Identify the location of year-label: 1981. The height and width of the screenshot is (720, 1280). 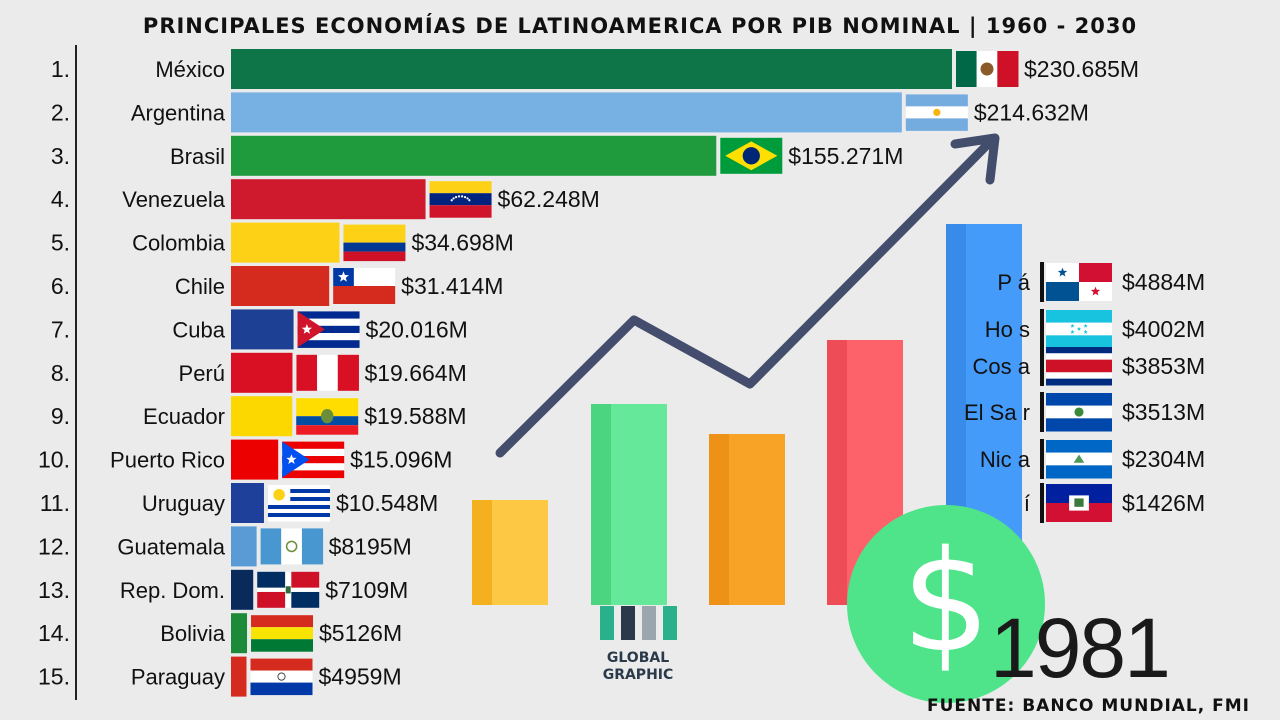
(1080, 648).